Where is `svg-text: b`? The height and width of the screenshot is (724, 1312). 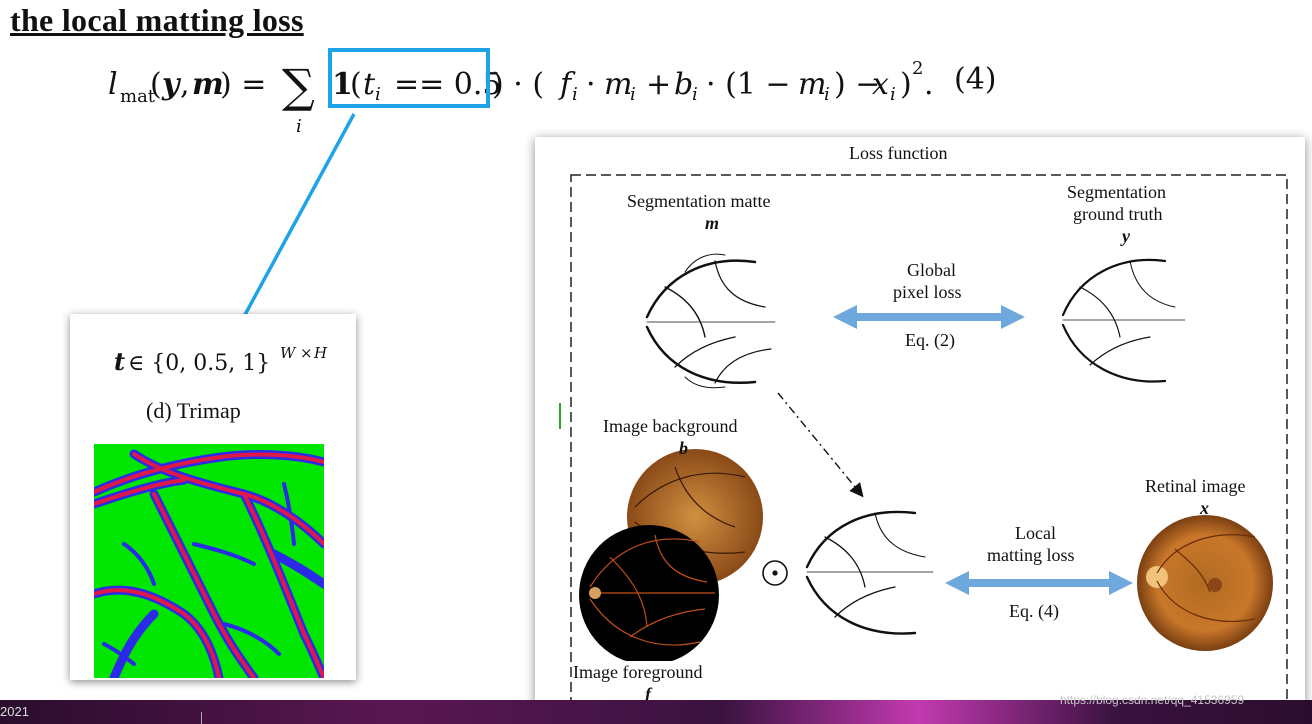 svg-text: b is located at coordinates (683, 84).